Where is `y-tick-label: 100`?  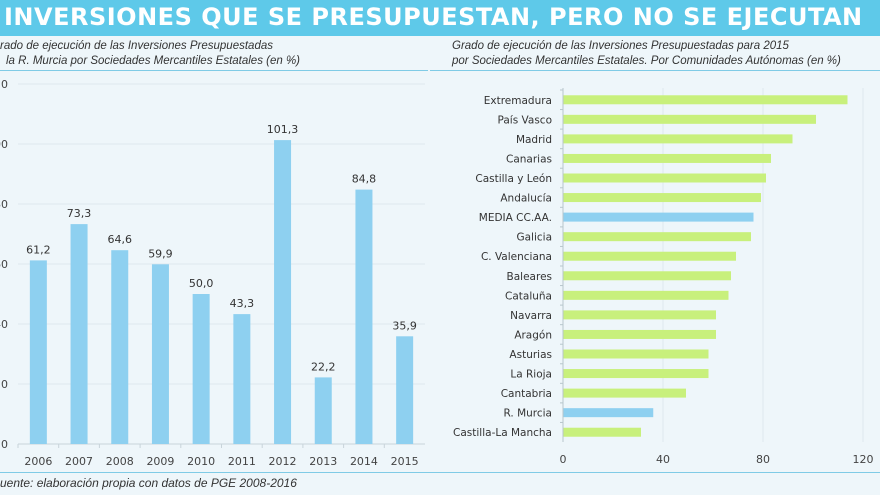 y-tick-label: 100 is located at coordinates (4, 144).